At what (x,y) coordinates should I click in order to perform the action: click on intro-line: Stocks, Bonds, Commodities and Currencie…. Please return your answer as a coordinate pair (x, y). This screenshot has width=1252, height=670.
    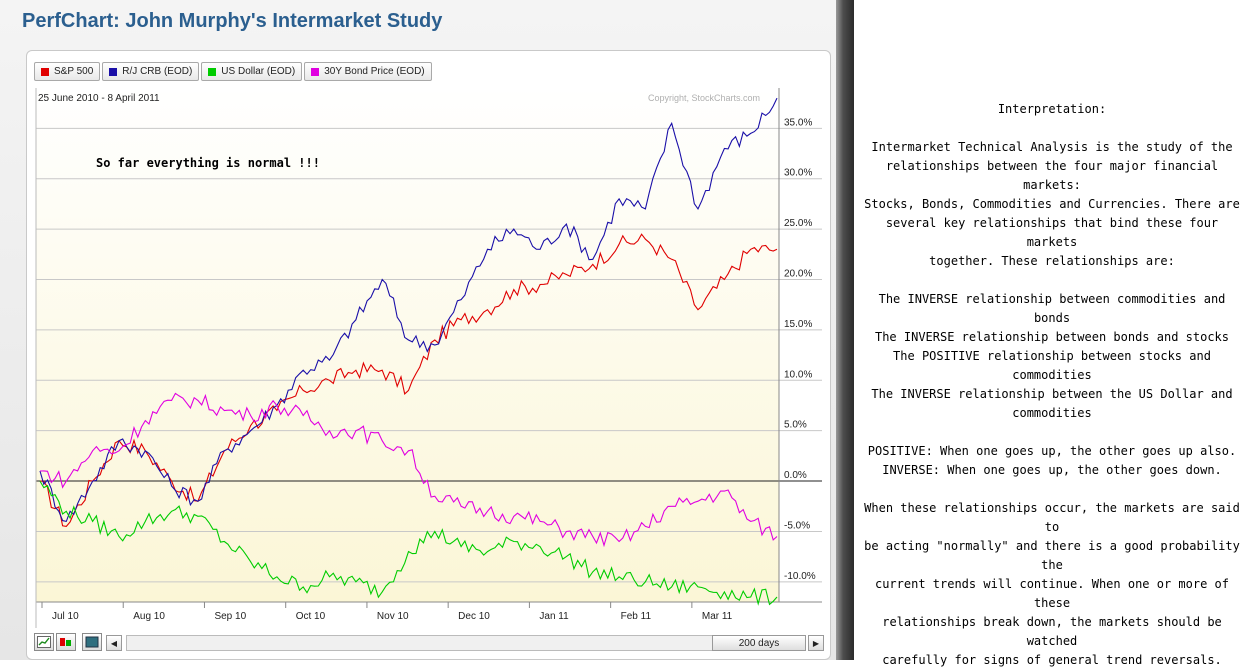
    Looking at the image, I should click on (1052, 204).